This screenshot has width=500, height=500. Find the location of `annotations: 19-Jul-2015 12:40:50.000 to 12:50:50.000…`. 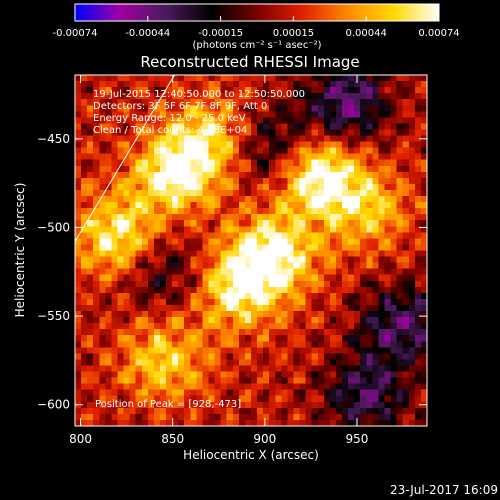

annotations: 19-Jul-2015 12:40:50.000 to 12:50:50.000… is located at coordinates (199, 112).